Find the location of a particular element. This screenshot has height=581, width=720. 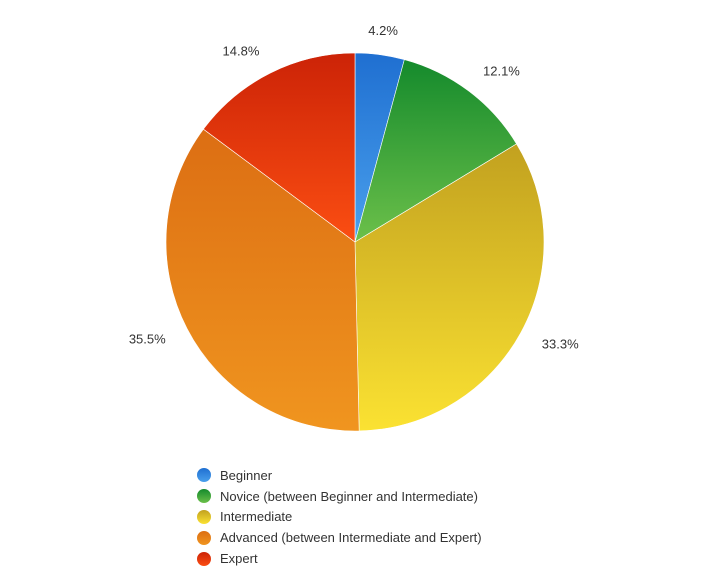

data-label-beginner: 4.2% is located at coordinates (383, 30).